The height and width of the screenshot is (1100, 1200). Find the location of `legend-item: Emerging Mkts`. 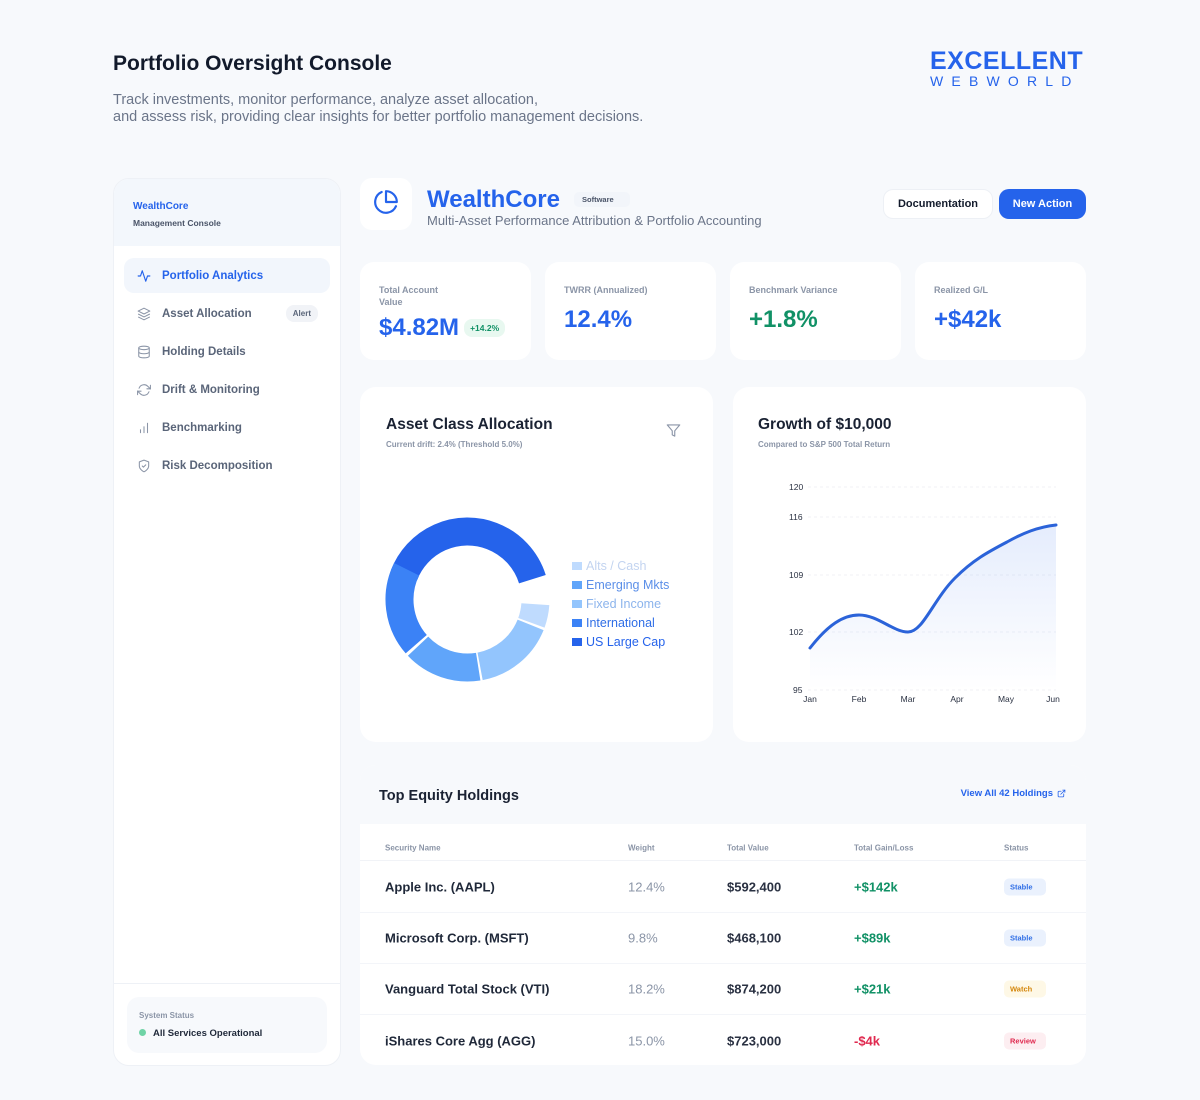

legend-item: Emerging Mkts is located at coordinates (620, 584).